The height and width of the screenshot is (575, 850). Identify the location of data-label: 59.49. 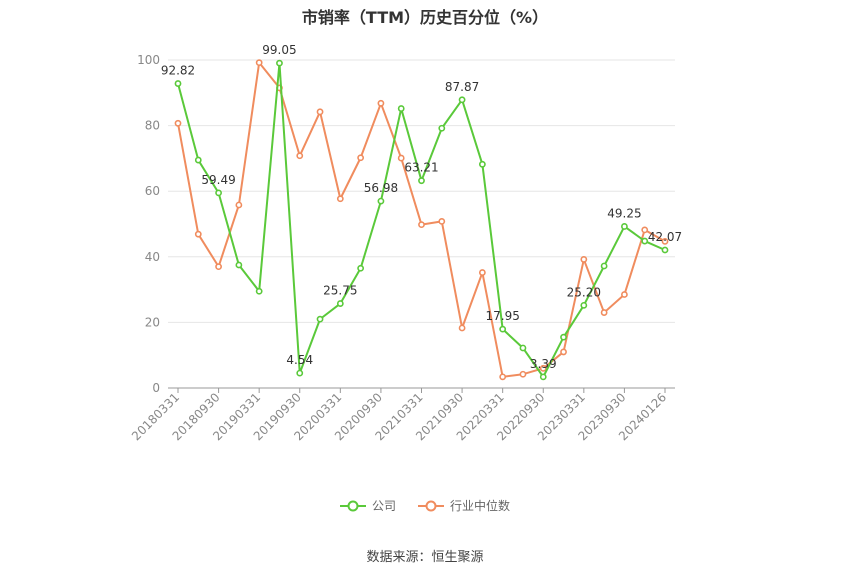
(218, 180).